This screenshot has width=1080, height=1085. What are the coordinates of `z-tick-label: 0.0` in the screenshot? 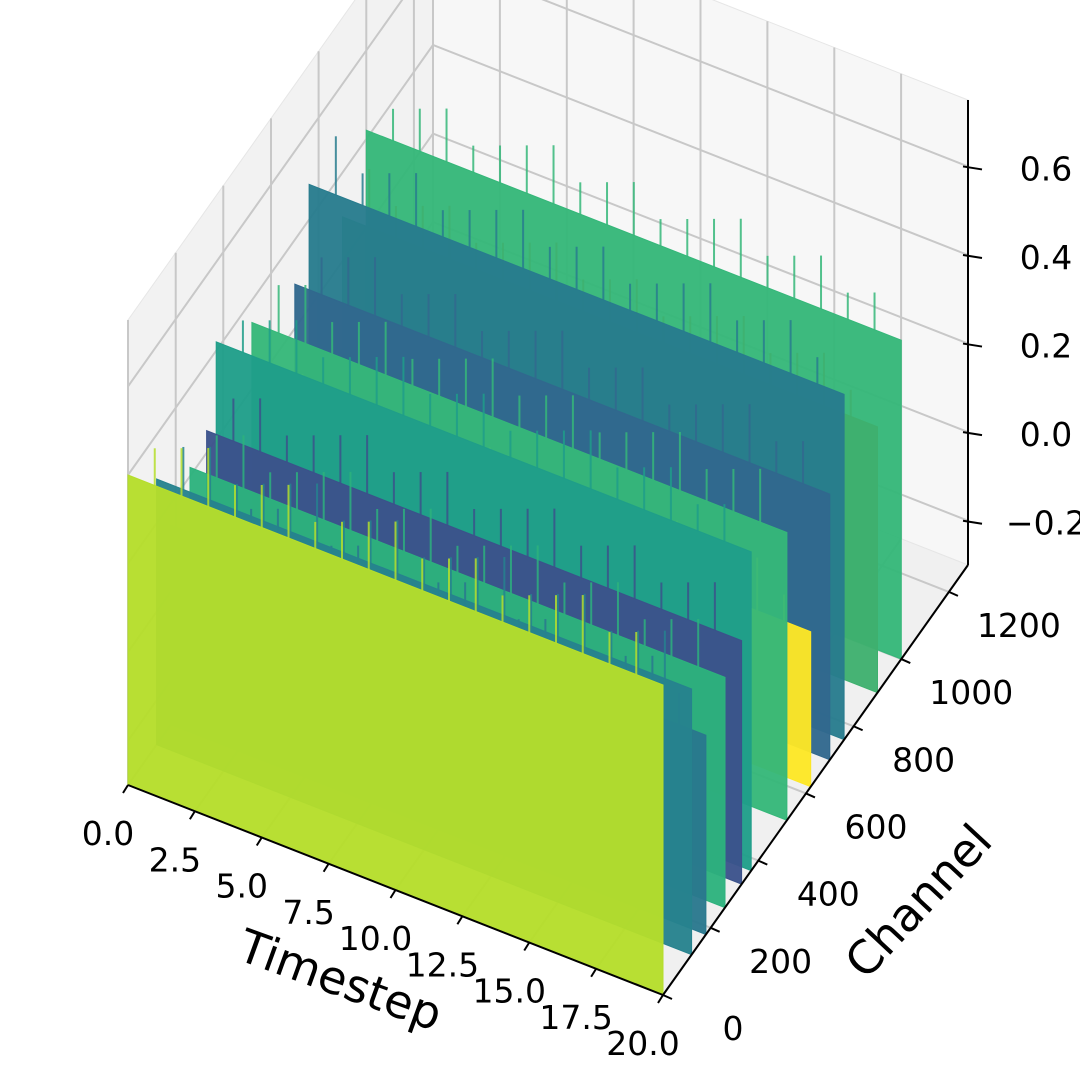 It's located at (1046, 434).